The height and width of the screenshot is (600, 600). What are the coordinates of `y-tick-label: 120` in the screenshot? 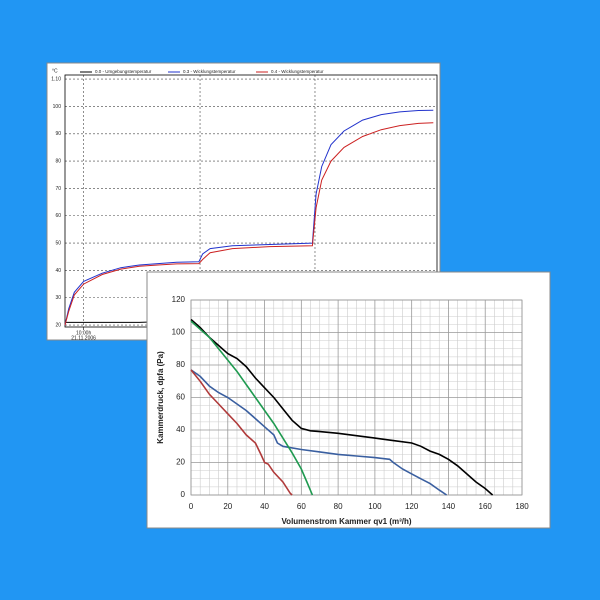 It's located at (179, 299).